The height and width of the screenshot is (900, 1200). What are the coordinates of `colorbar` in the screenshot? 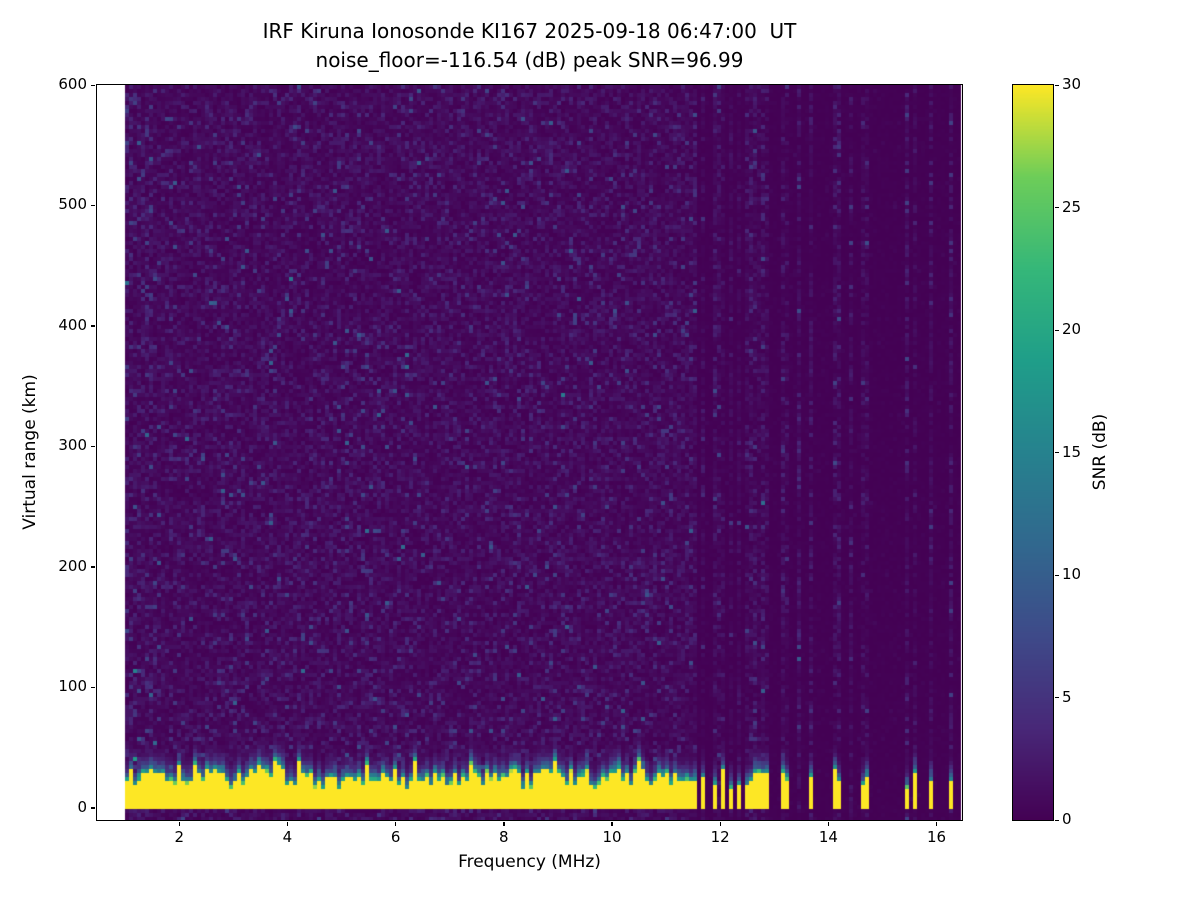 It's located at (1033, 452).